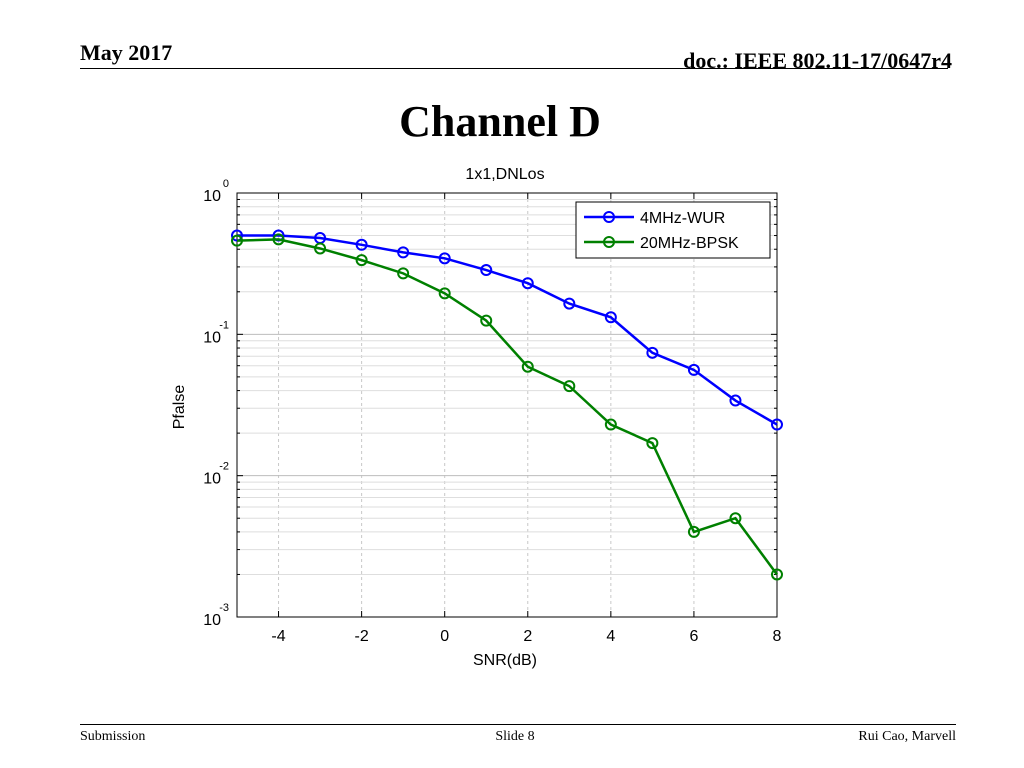 This screenshot has width=1024, height=768. What do you see at coordinates (515, 736) in the screenshot?
I see `footer-slide-number: Slide 8` at bounding box center [515, 736].